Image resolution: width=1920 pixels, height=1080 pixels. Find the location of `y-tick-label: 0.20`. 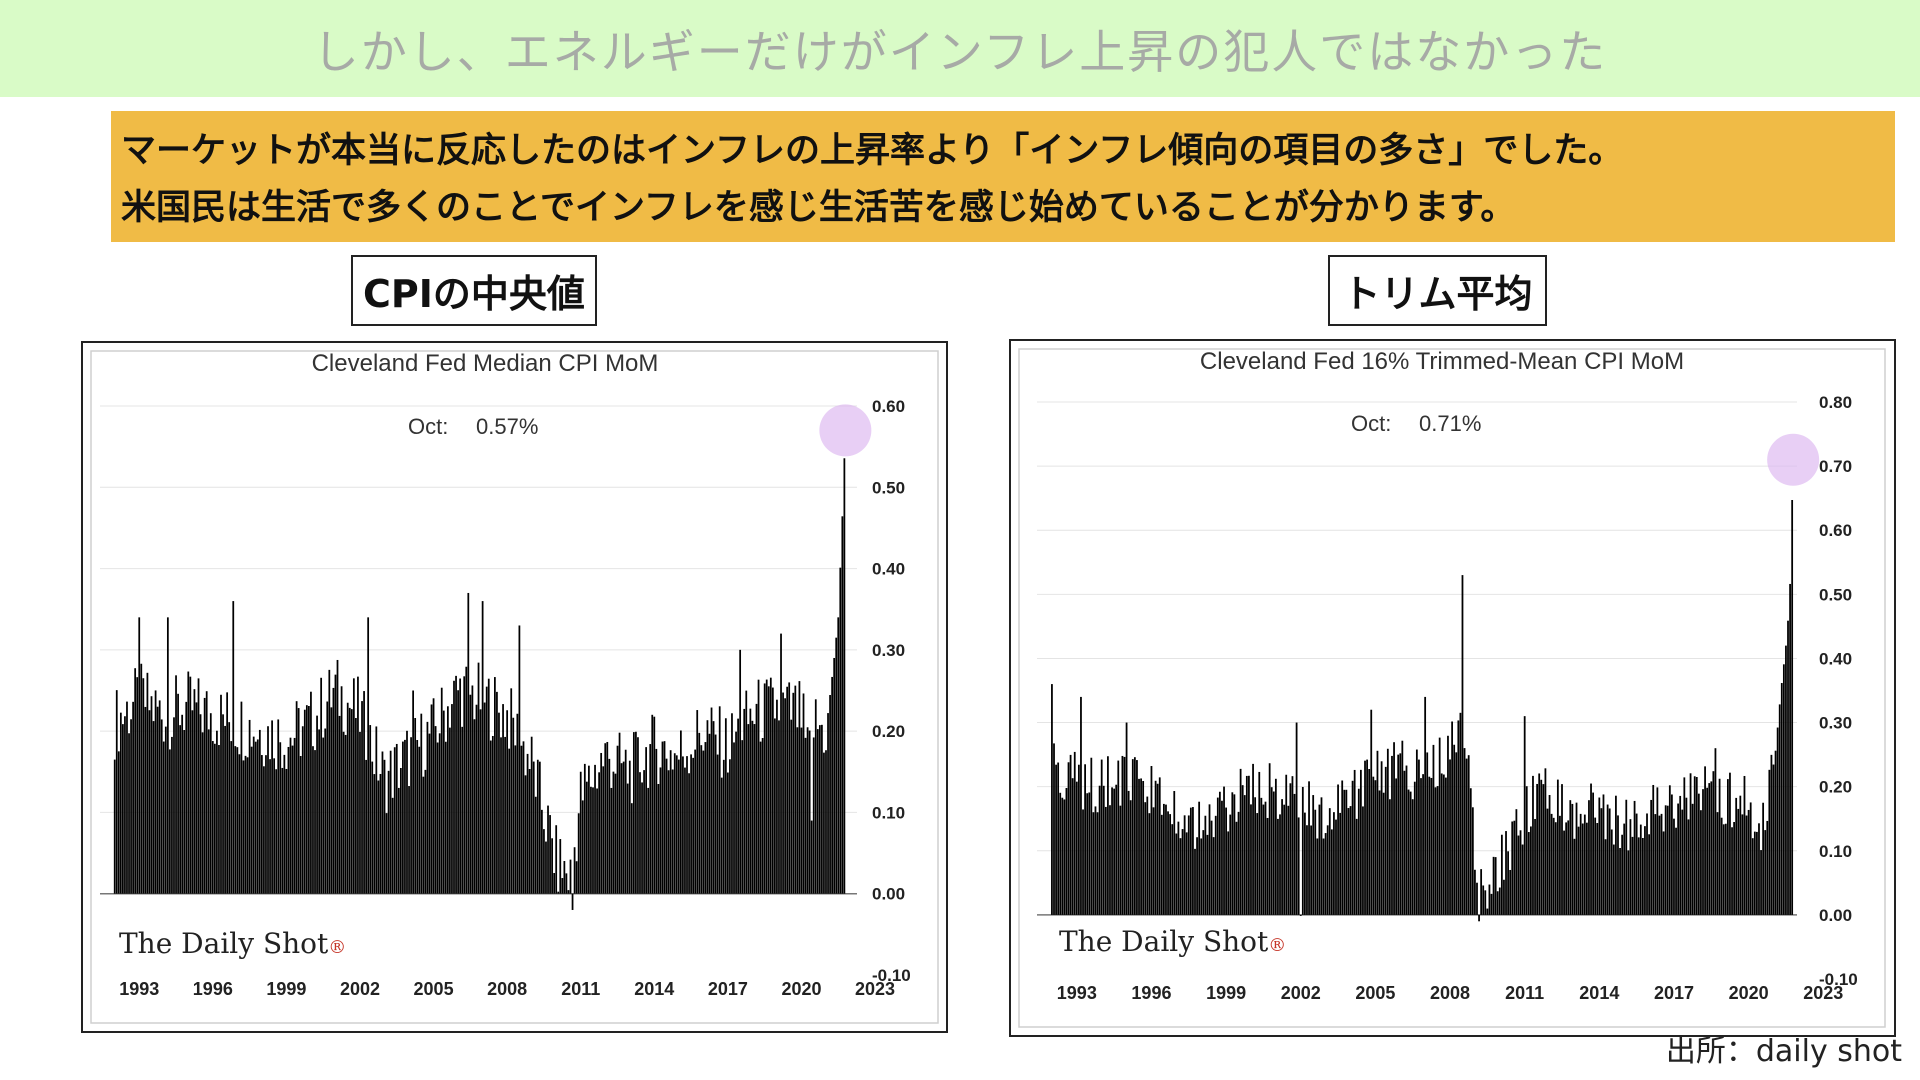

y-tick-label: 0.20 is located at coordinates (1835, 787).